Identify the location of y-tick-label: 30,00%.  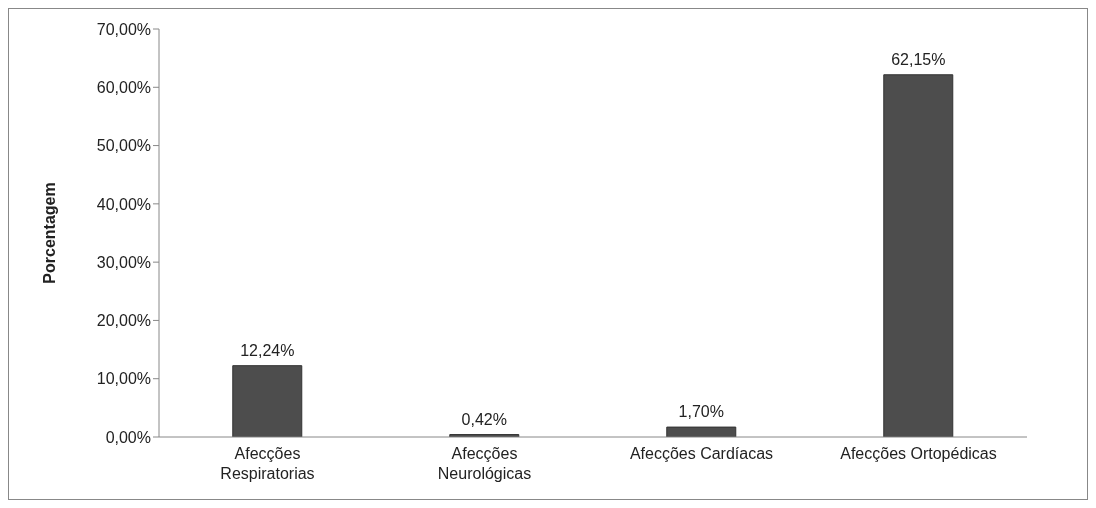
(123, 262).